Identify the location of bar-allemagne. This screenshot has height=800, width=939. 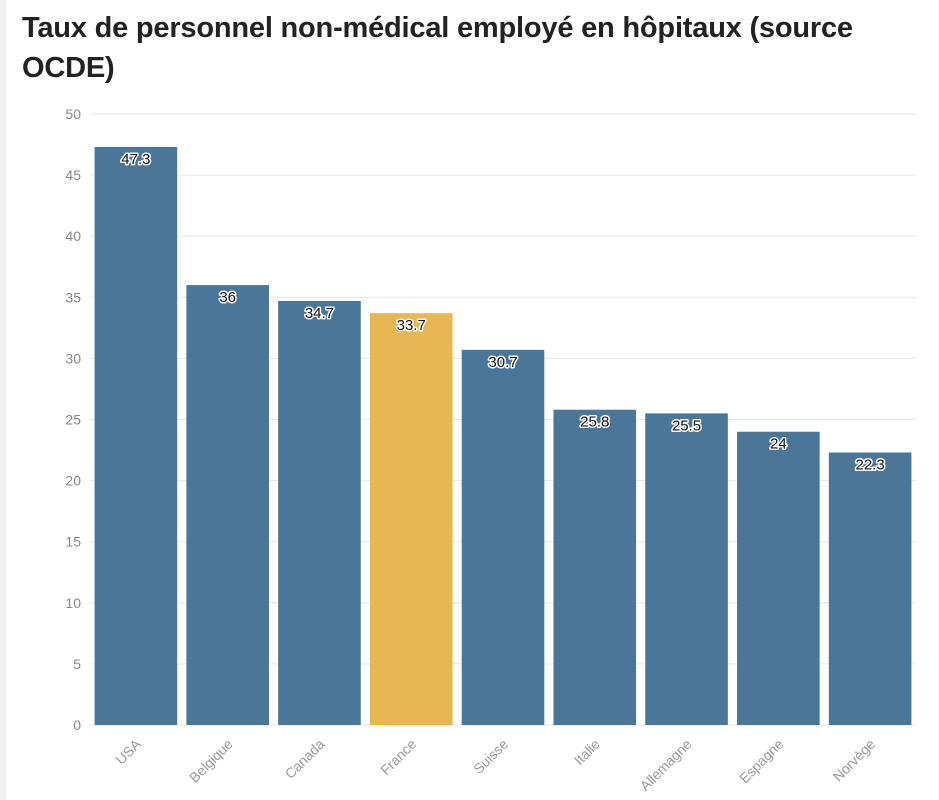
(686, 569).